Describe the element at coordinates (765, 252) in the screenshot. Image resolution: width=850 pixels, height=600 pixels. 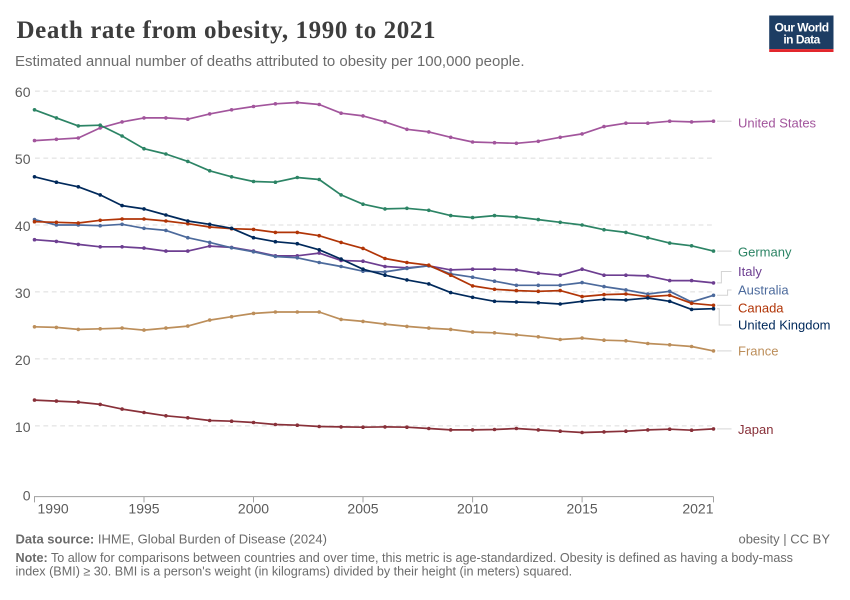
I see `svg-text: Germany` at that location.